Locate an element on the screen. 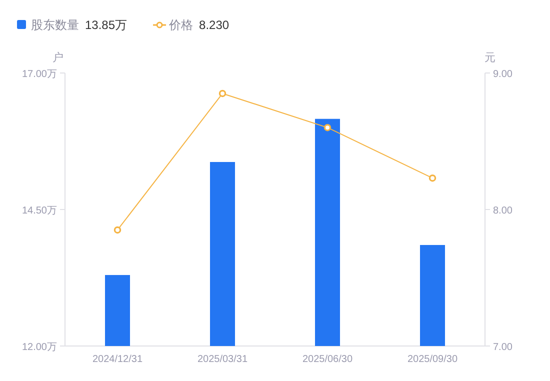 The image size is (550, 381). x-tick-label: 2025/03/31 is located at coordinates (222, 359).